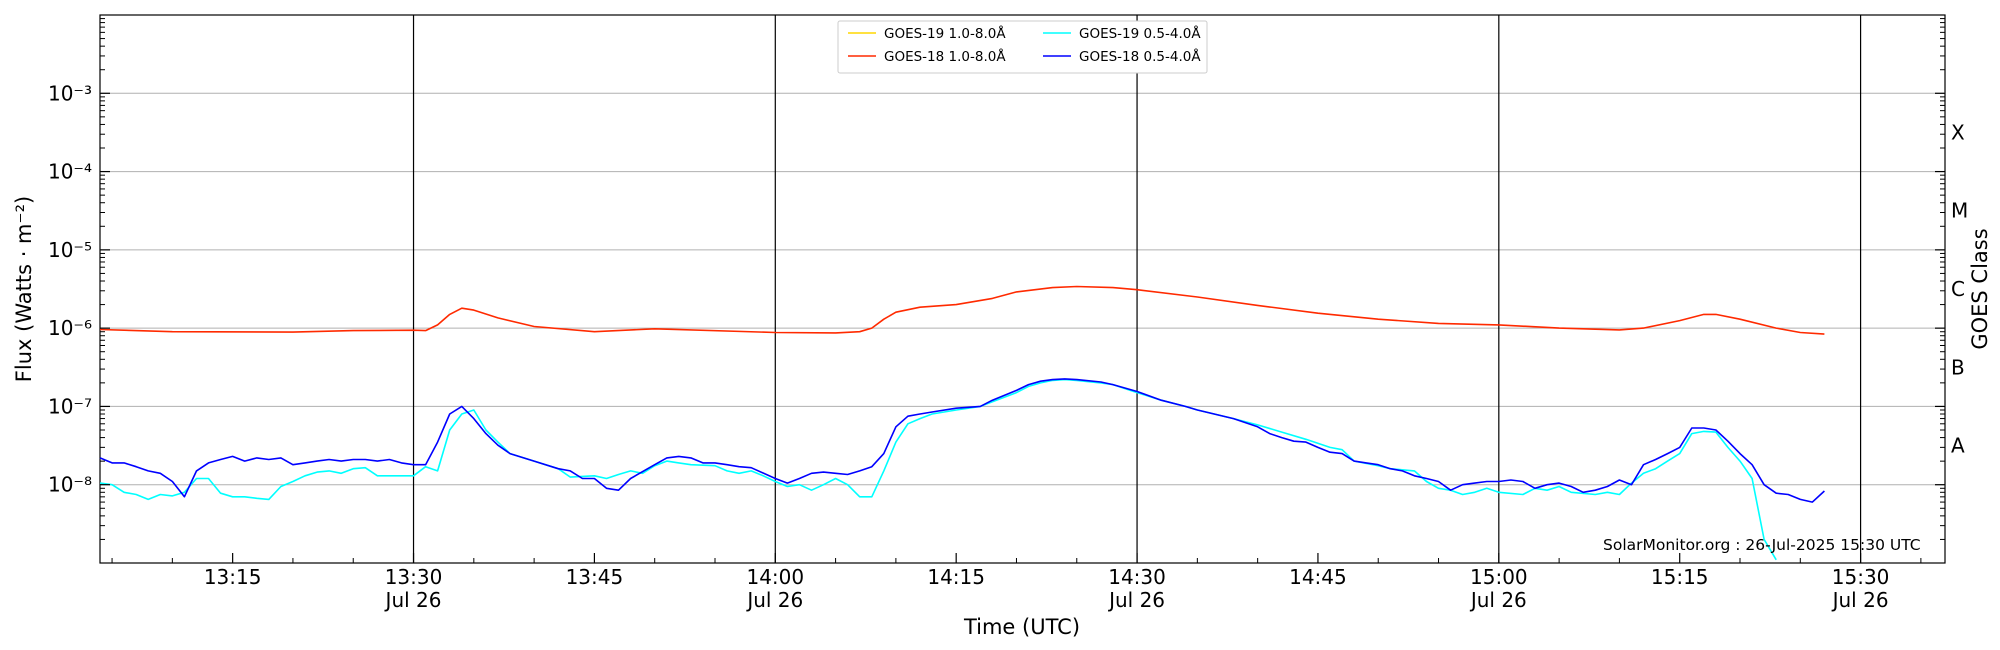  I want to click on x-tick-label: 13:45, so click(595, 577).